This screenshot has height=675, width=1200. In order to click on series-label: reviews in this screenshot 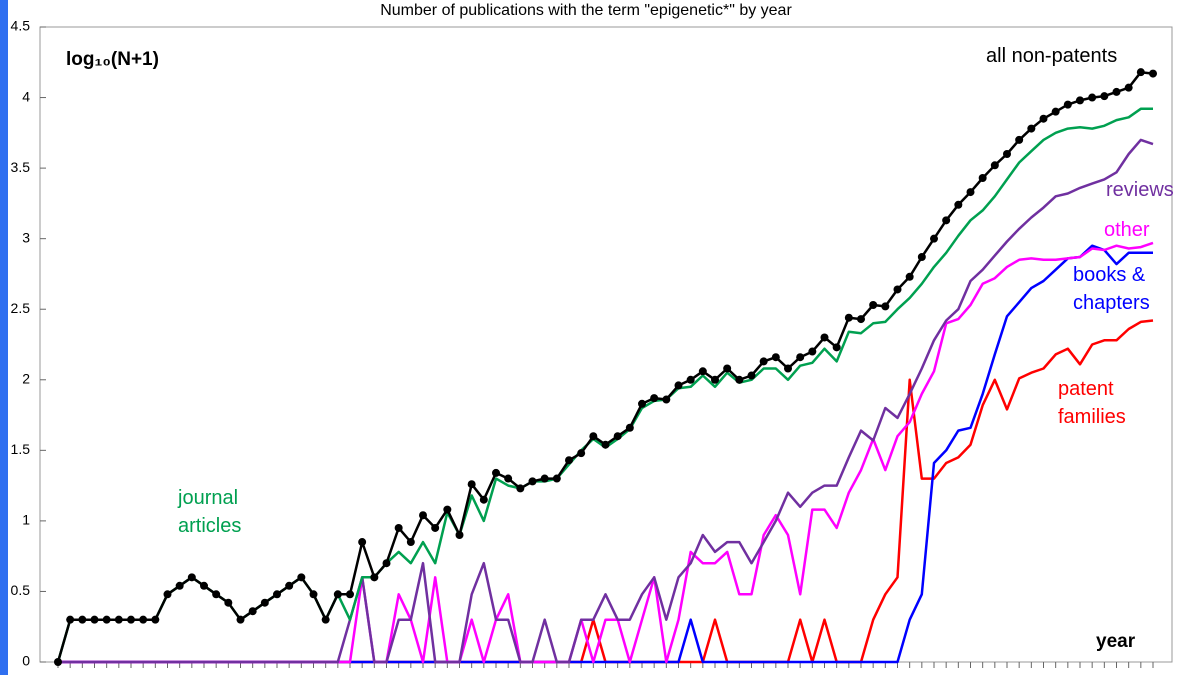, I will do `click(1140, 190)`.